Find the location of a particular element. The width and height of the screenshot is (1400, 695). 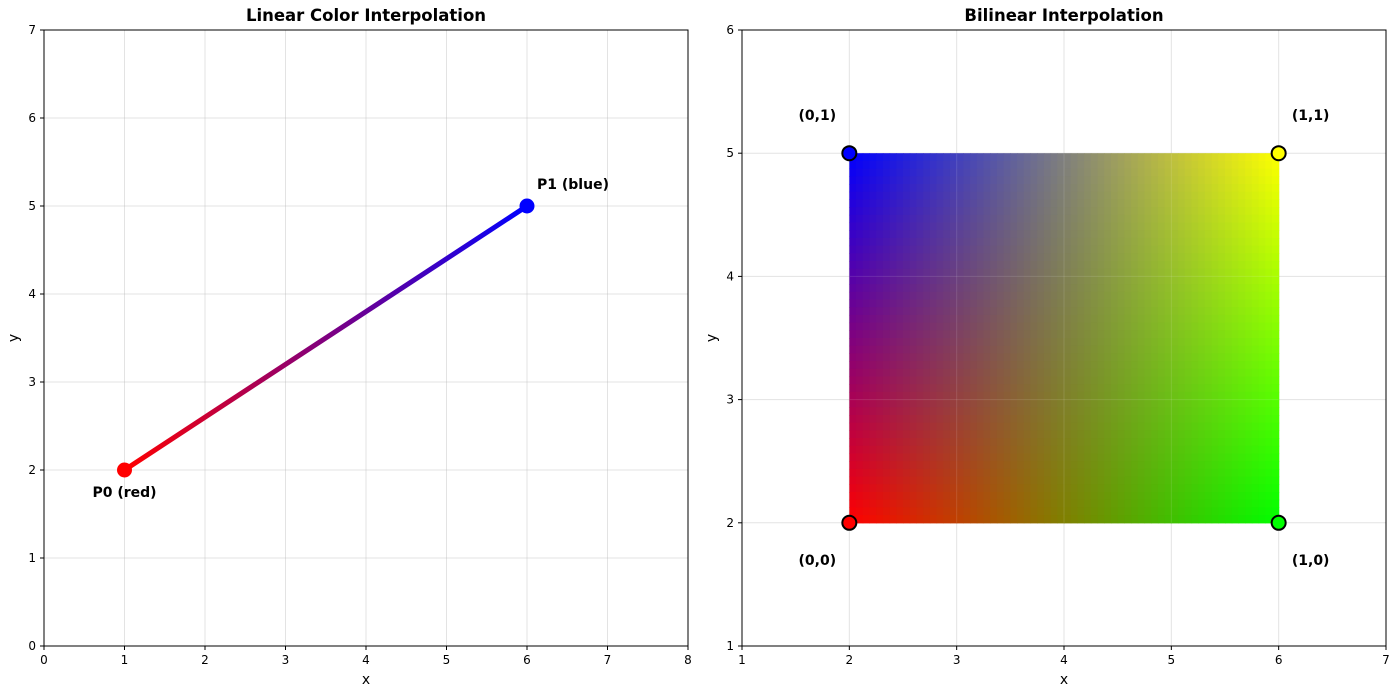

x-tick-label: 5 is located at coordinates (1172, 660).